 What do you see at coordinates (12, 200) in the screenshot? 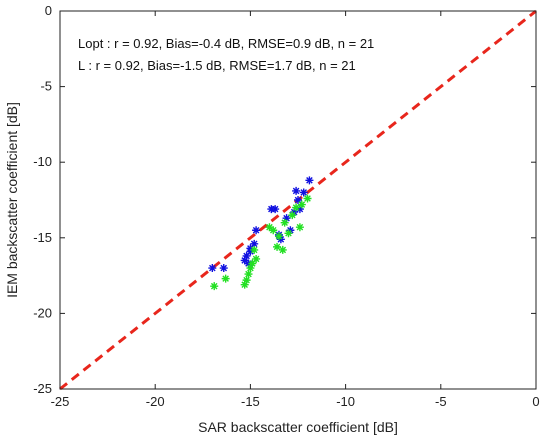
I see `y-axis-label: IEM backscatter coefficient [dB]` at bounding box center [12, 200].